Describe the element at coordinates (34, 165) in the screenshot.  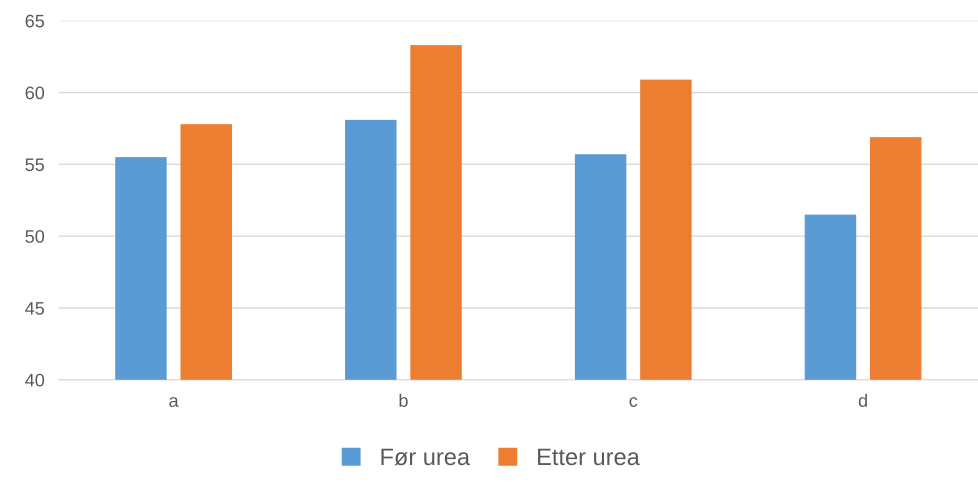
I see `y-tick-label: 55` at that location.